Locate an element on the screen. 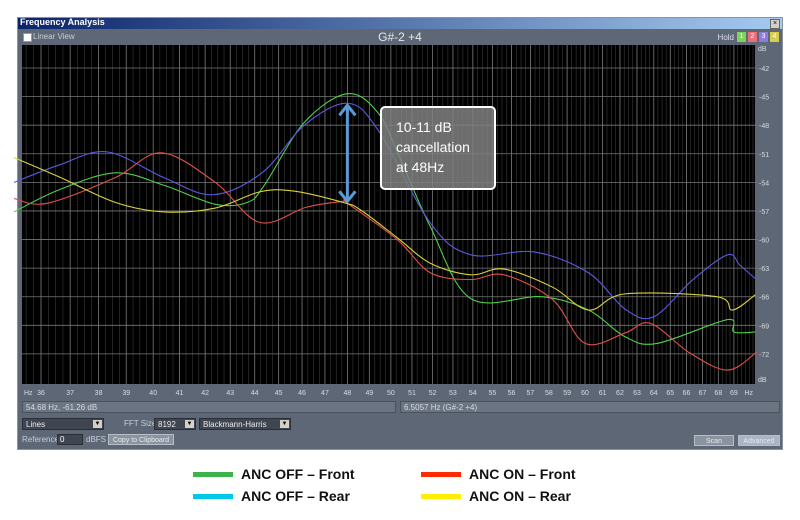 The width and height of the screenshot is (800, 520). reference-unit: dBFS is located at coordinates (96, 439).